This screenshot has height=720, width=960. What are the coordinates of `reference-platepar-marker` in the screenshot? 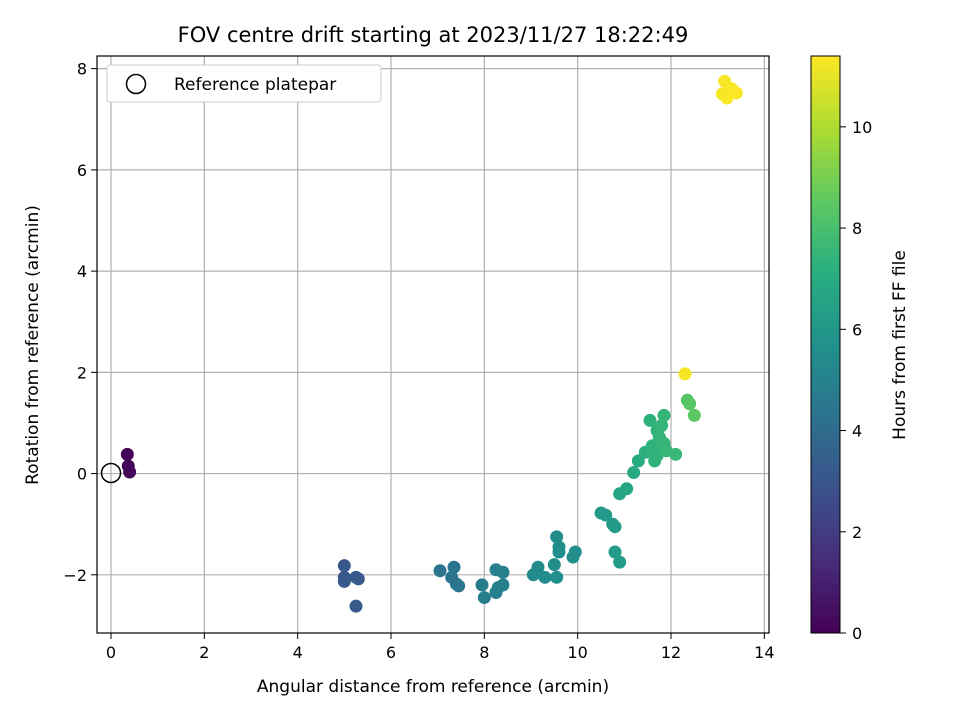 It's located at (111, 473).